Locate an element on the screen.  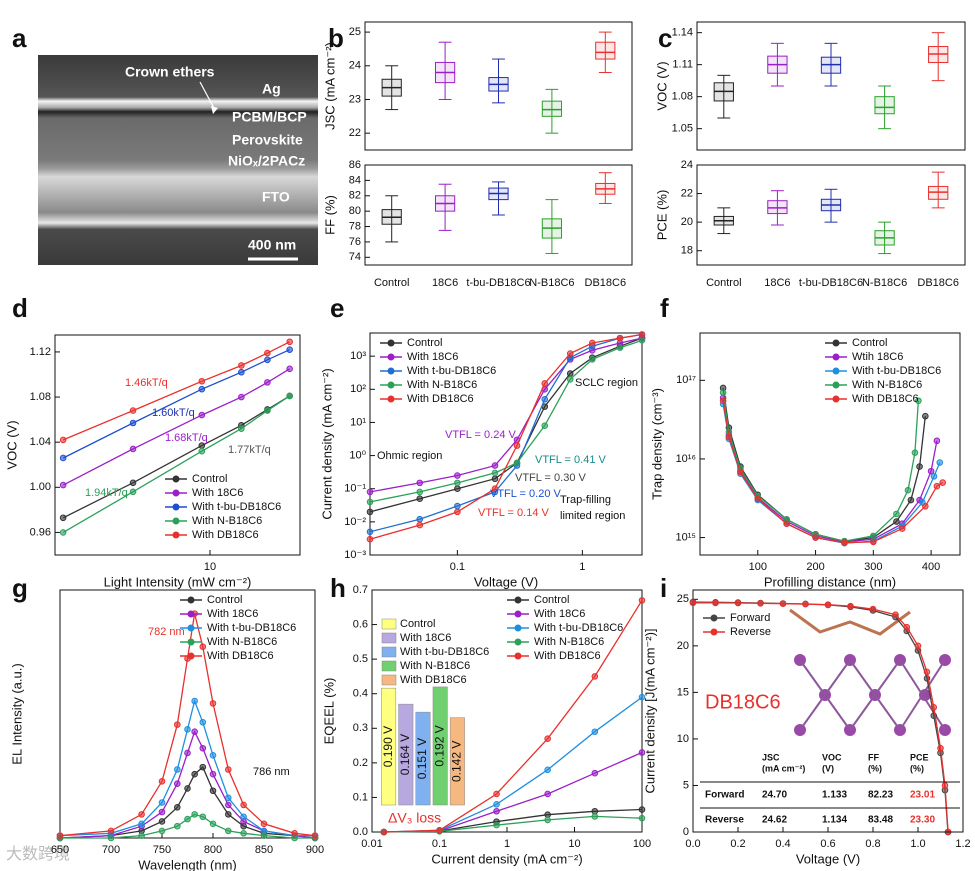
x-tick-label: 0.6 is located at coordinates (827, 844).